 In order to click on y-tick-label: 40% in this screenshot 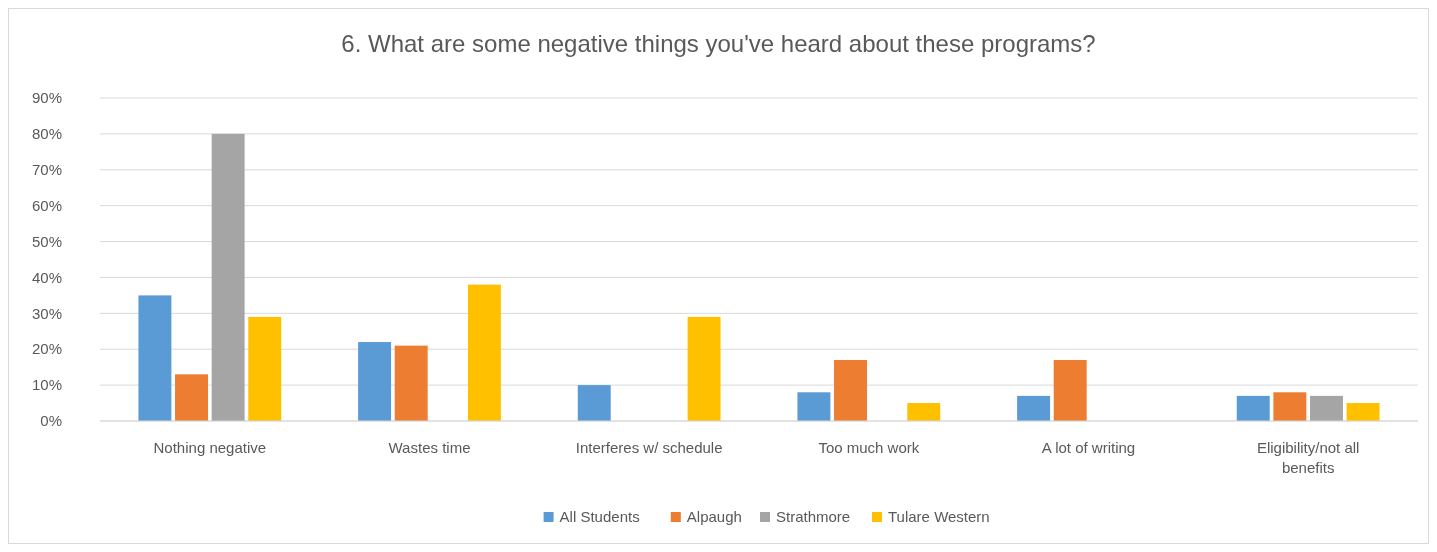, I will do `click(46, 277)`.